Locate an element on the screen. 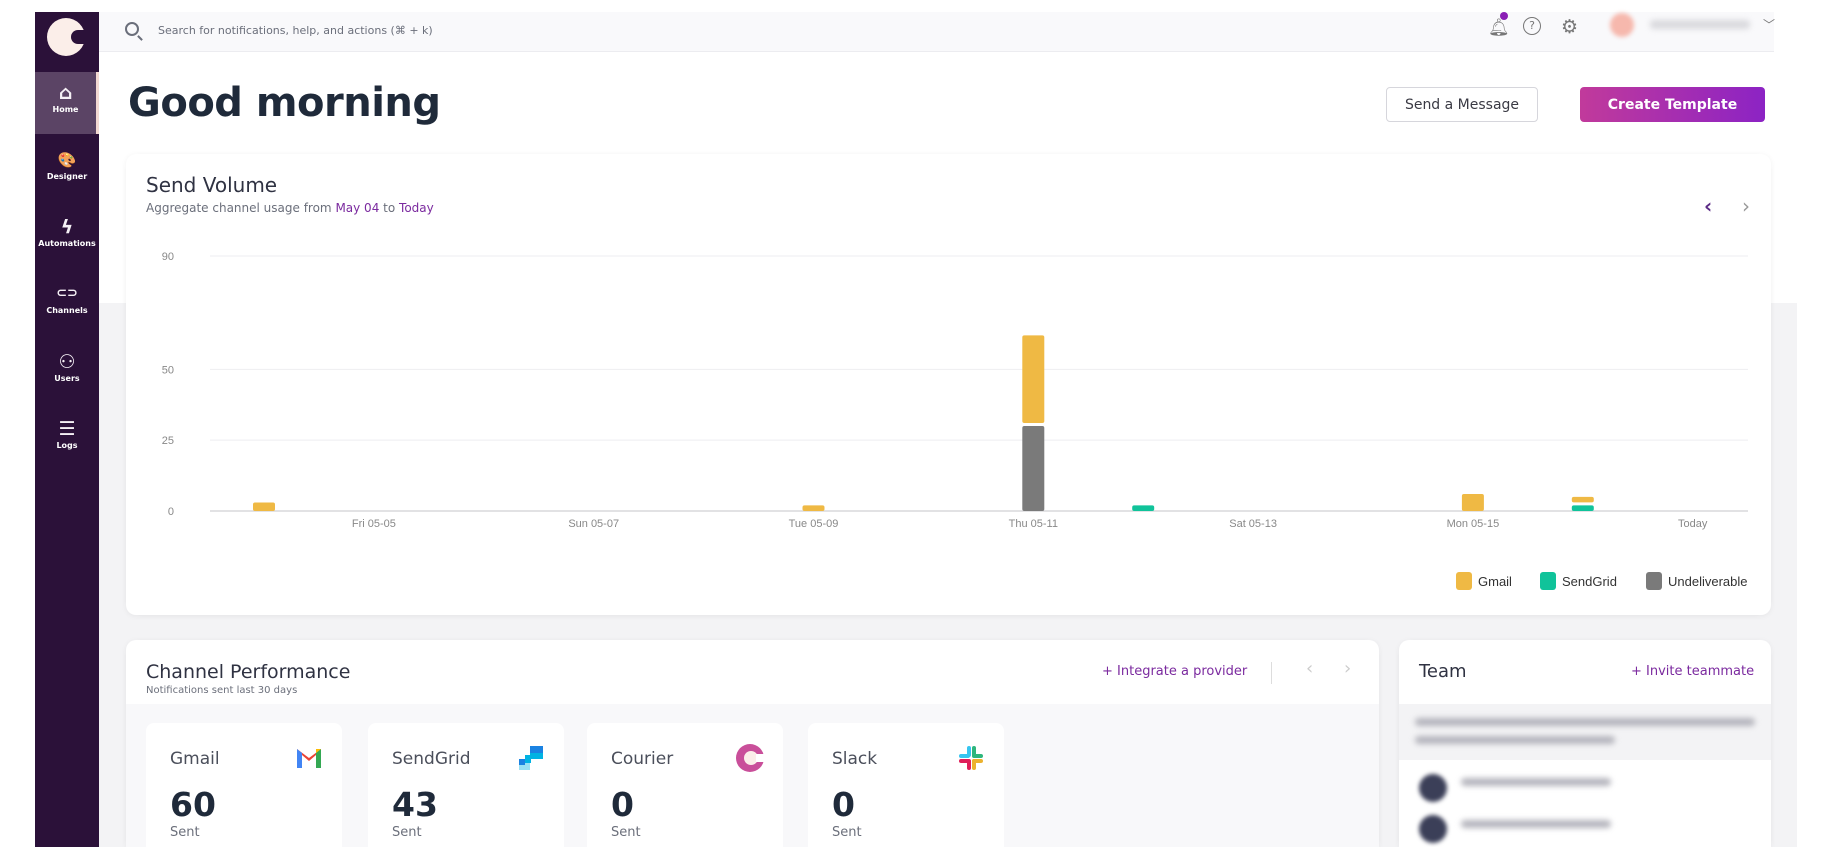 This screenshot has height=860, width=1830. integrate-provider-link: + Integrate a provider is located at coordinates (1174, 671).